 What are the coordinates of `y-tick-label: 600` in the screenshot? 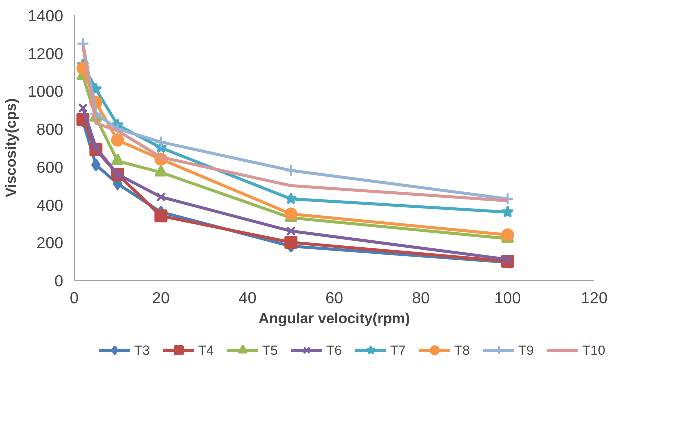 It's located at (50, 168).